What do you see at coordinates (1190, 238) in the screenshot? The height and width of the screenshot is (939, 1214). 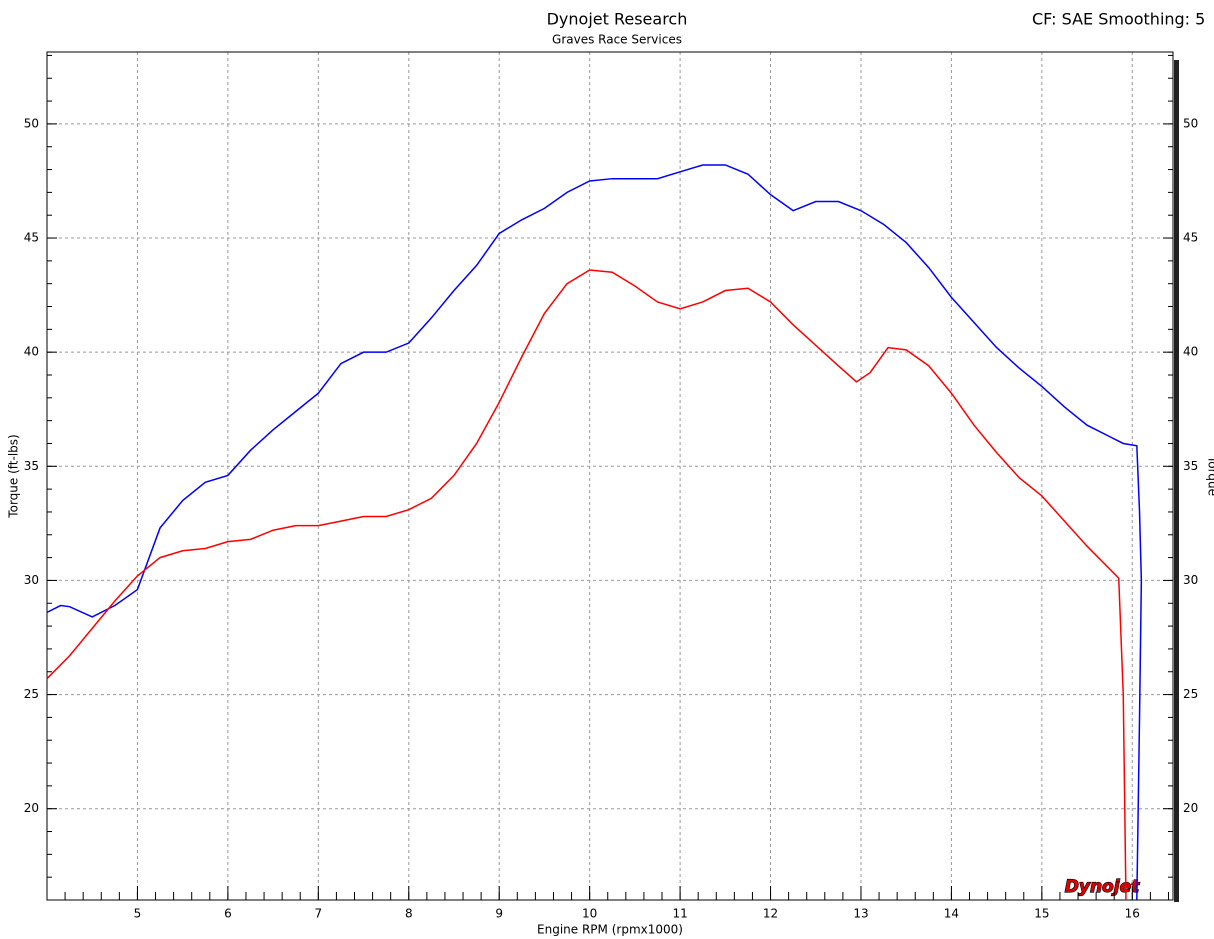 I see `y2-tick-label: 45` at bounding box center [1190, 238].